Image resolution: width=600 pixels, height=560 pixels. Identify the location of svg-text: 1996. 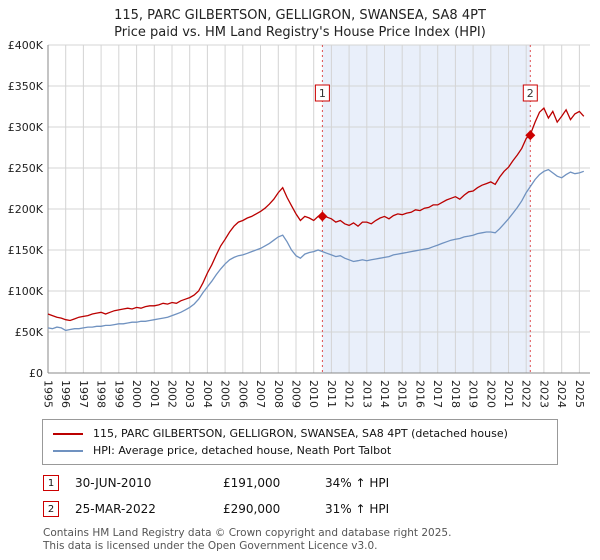
(65, 394).